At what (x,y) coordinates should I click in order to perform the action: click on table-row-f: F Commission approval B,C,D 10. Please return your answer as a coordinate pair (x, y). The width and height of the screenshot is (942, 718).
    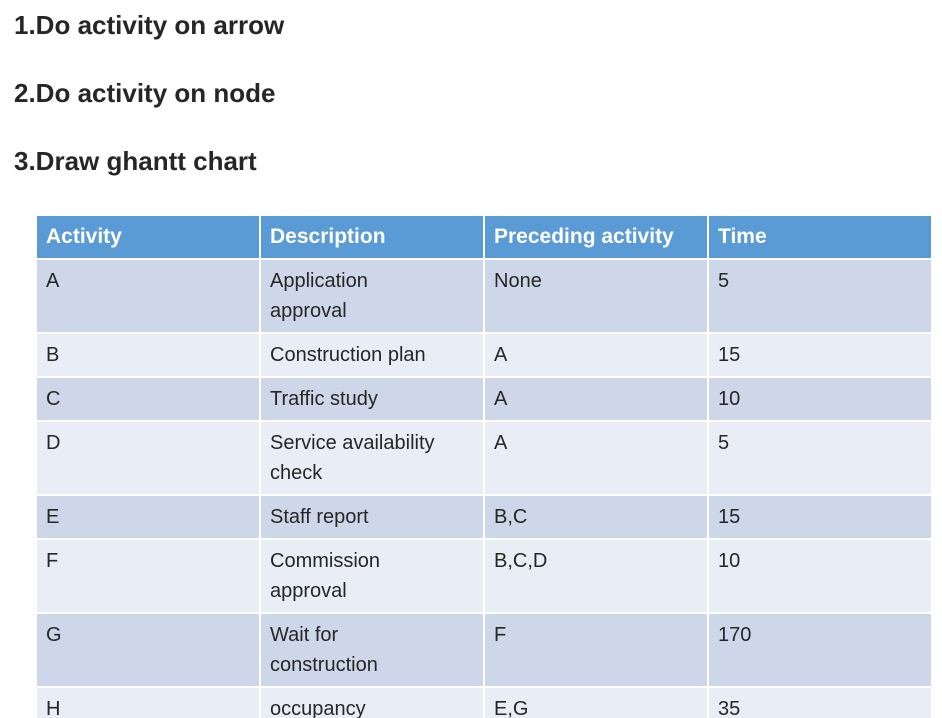
    Looking at the image, I should click on (484, 576).